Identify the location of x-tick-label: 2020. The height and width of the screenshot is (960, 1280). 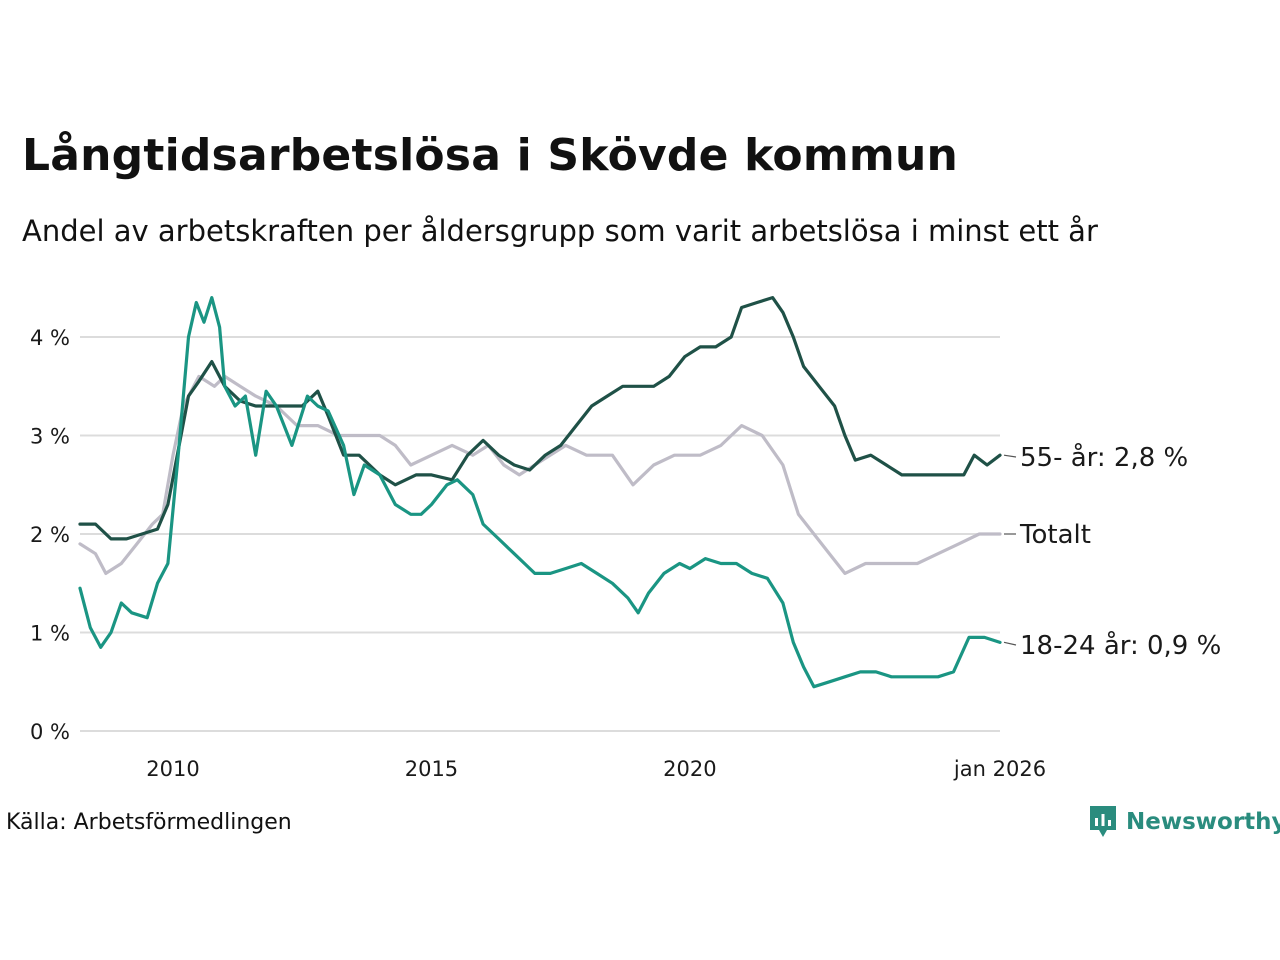
(689, 769).